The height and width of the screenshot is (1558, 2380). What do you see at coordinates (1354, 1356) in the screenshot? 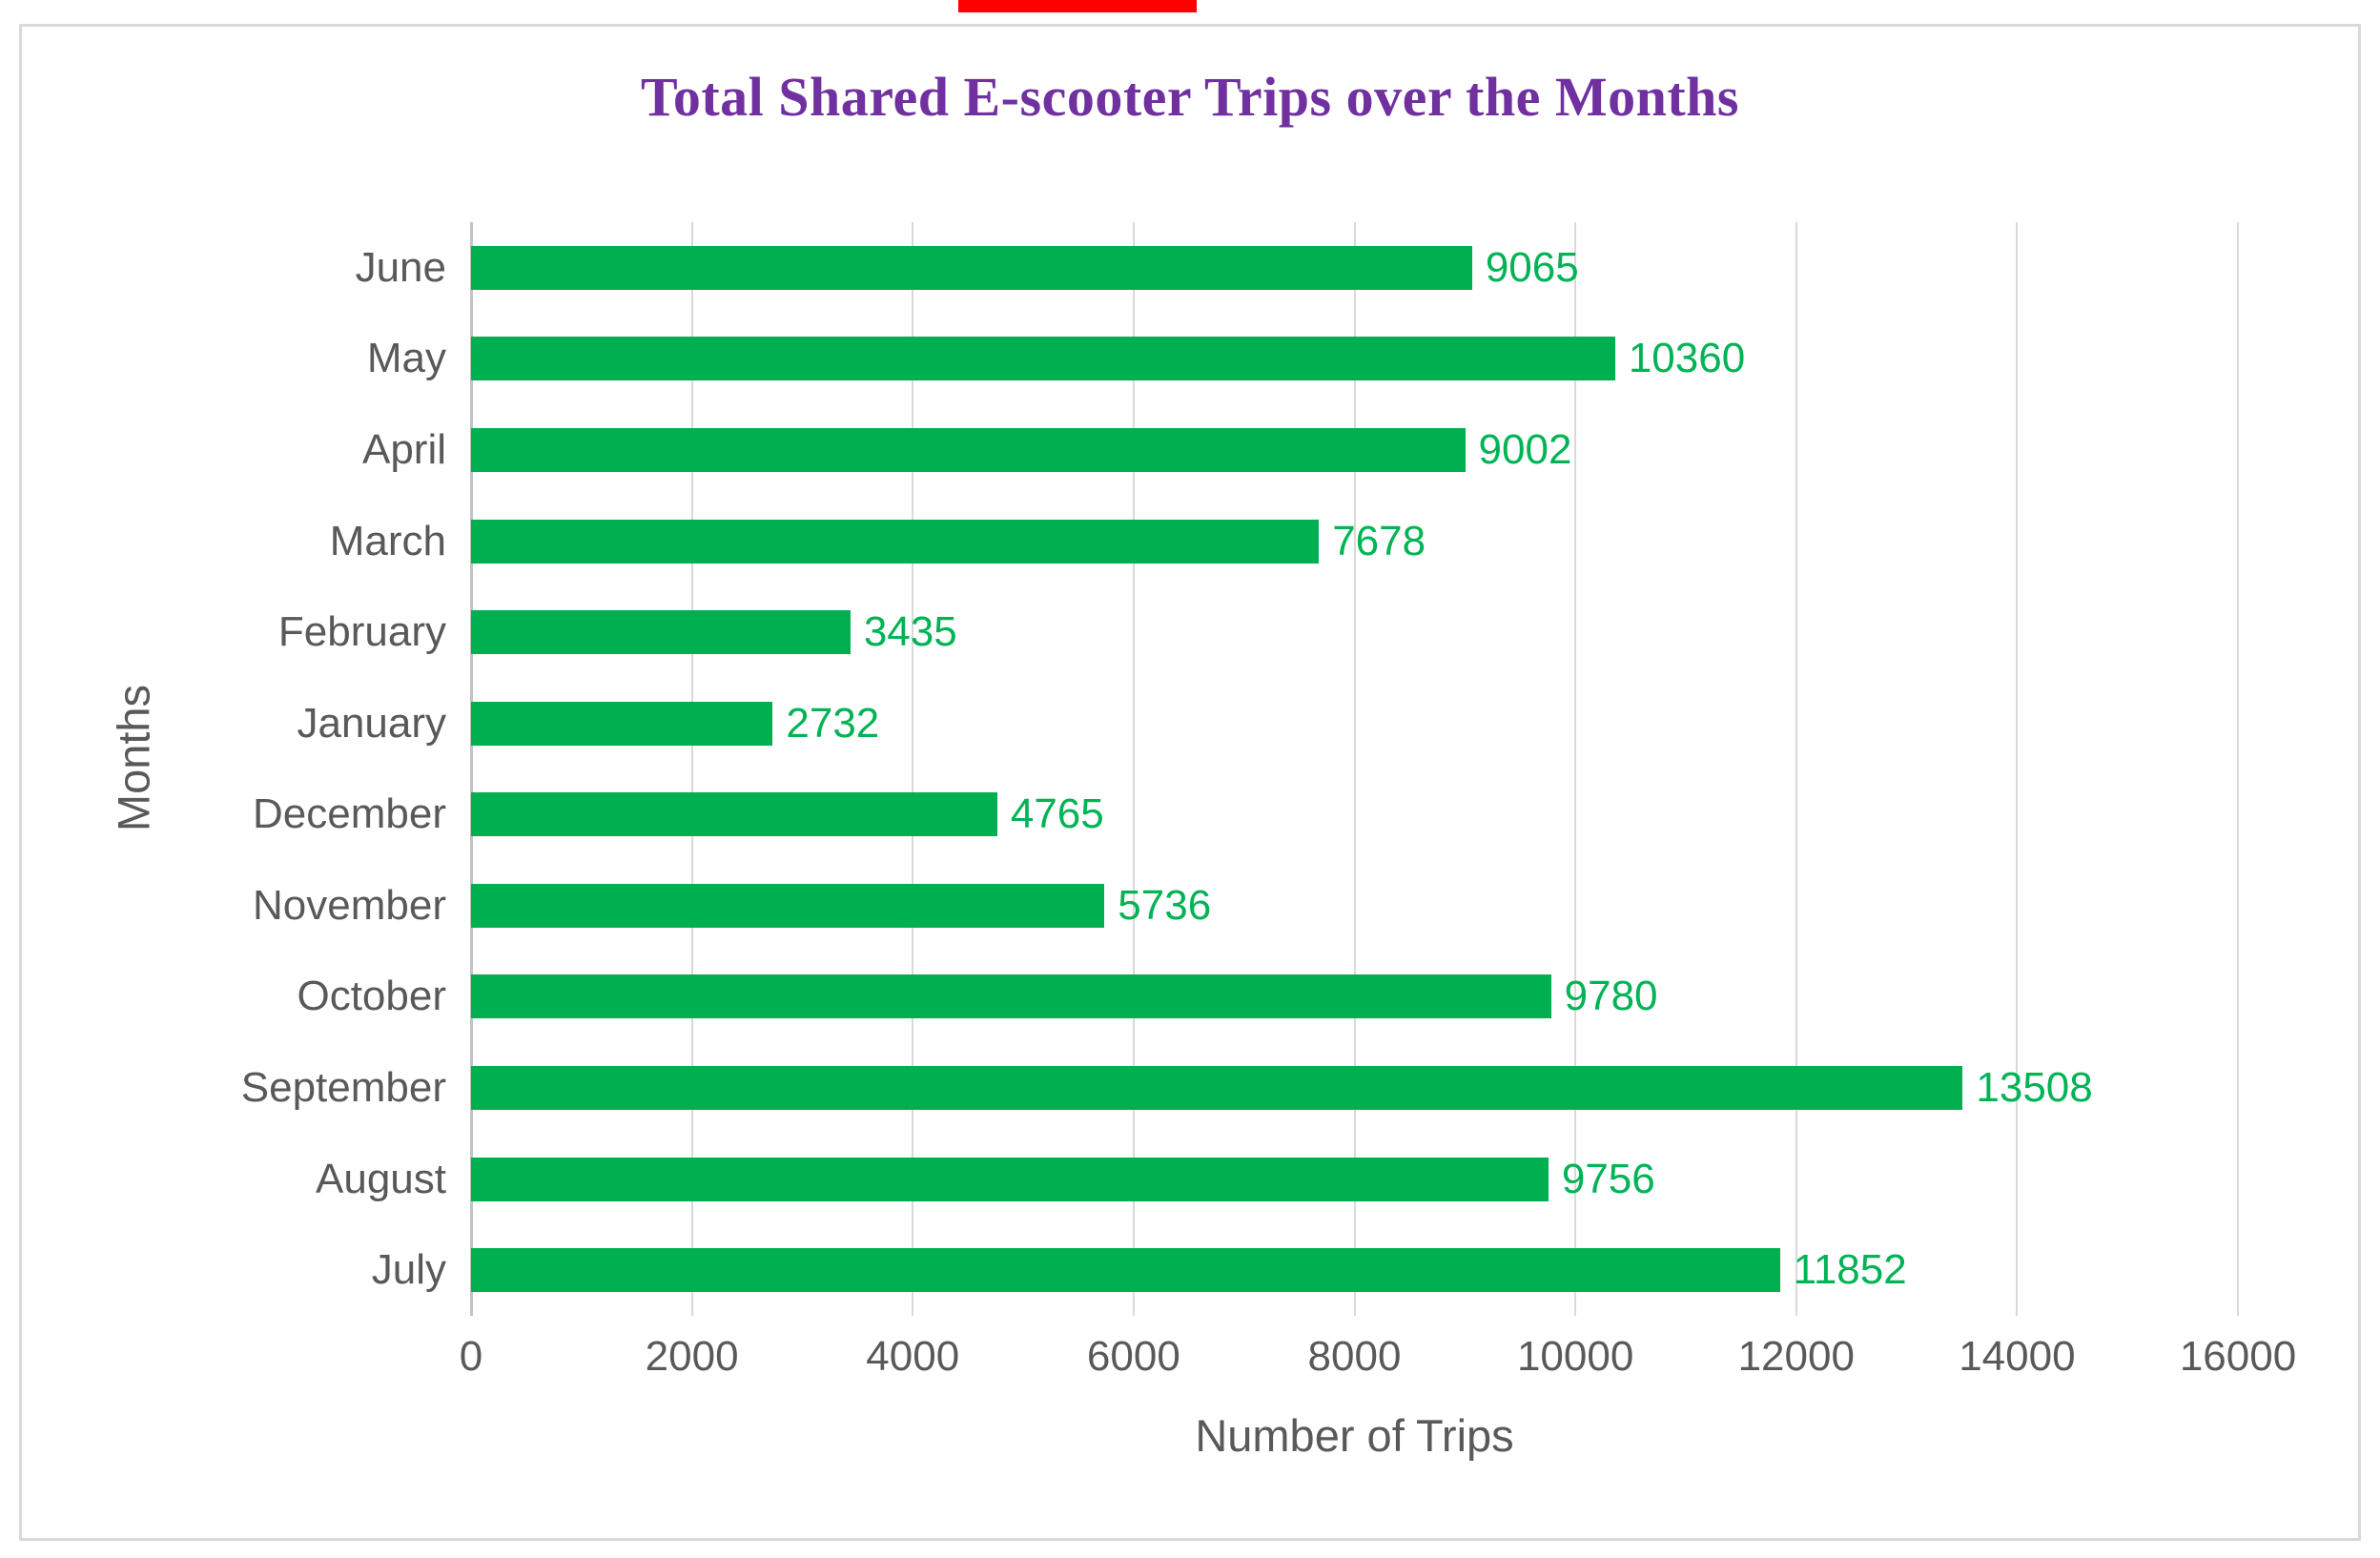
I see `x-tick-label: 8000` at bounding box center [1354, 1356].